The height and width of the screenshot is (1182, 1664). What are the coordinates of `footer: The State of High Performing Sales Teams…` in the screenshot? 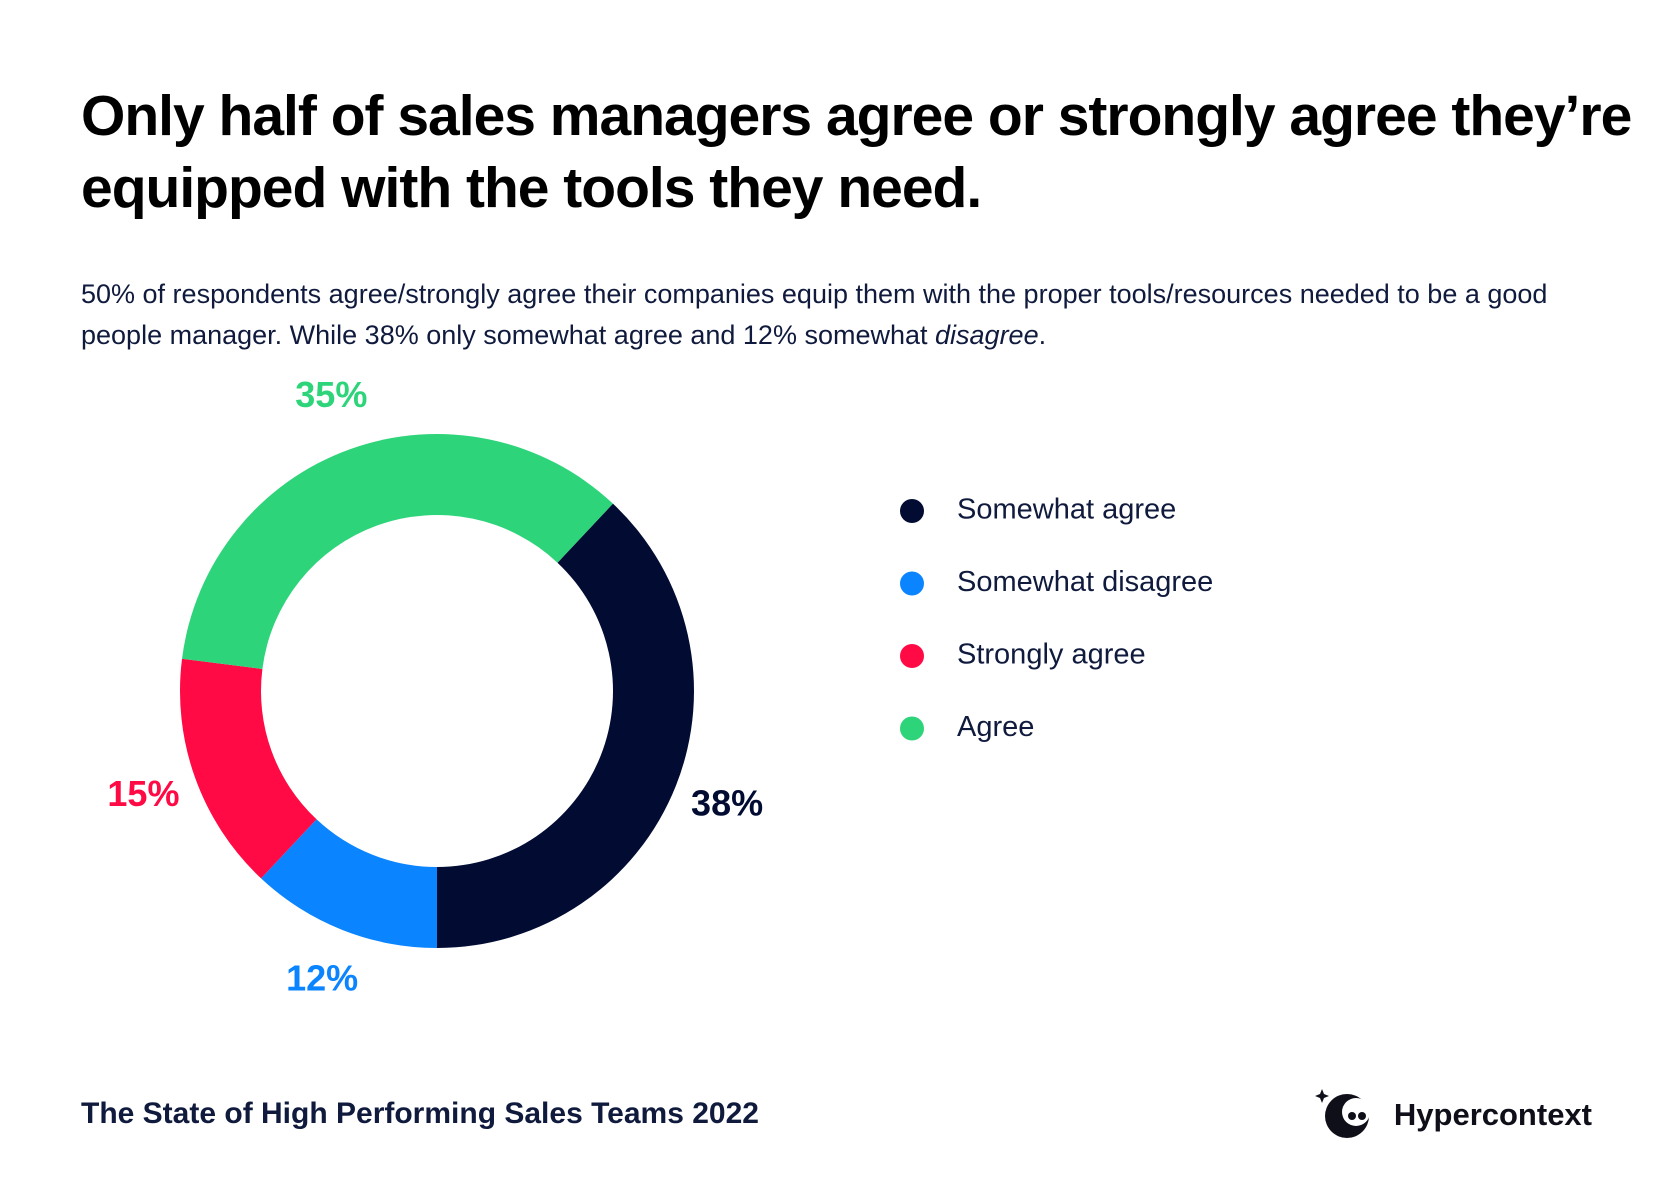 It's located at (420, 1113).